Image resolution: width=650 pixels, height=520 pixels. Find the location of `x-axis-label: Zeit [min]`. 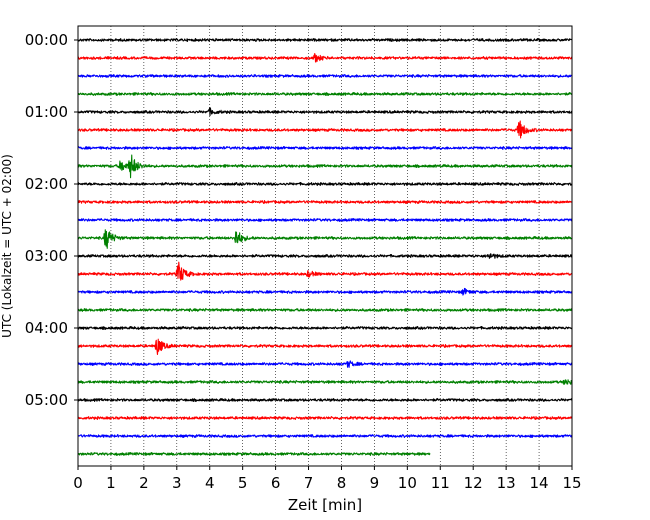

x-axis-label: Zeit [min] is located at coordinates (325, 505).